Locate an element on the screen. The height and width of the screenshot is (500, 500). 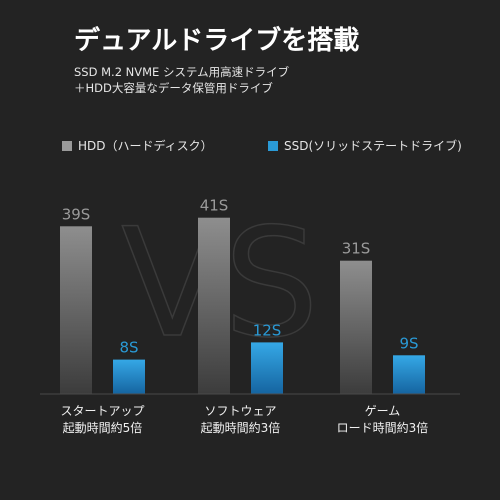
legend-label-hdd: HDD（ハードディスク） is located at coordinates (145, 146).